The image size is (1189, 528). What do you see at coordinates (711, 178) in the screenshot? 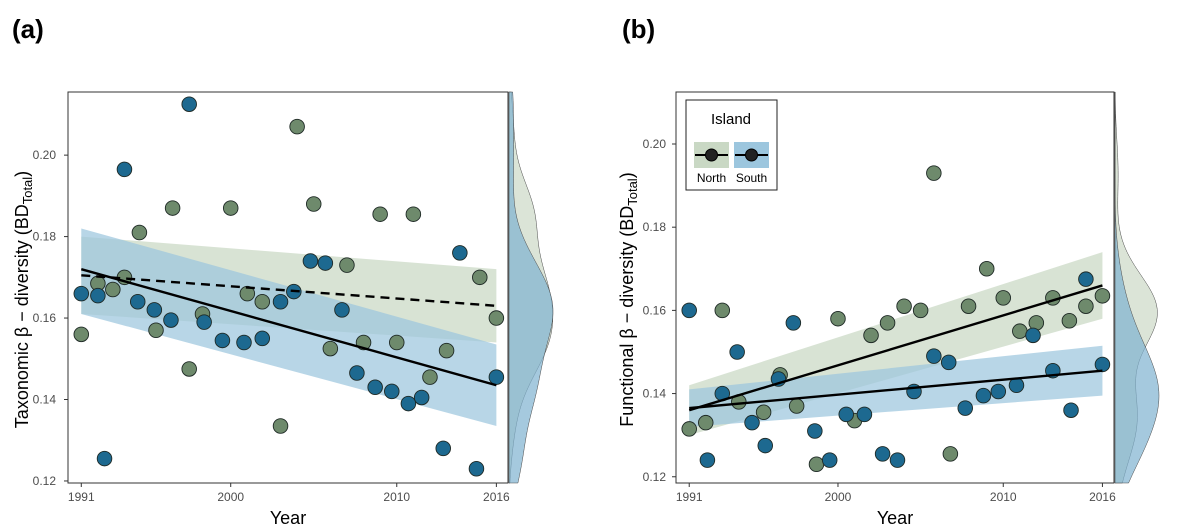
I see `legend-label-north: North` at bounding box center [711, 178].